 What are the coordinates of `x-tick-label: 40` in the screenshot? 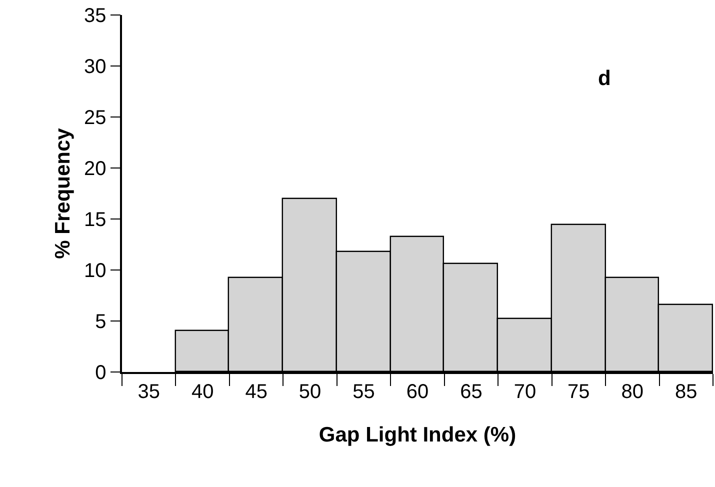 It's located at (202, 391).